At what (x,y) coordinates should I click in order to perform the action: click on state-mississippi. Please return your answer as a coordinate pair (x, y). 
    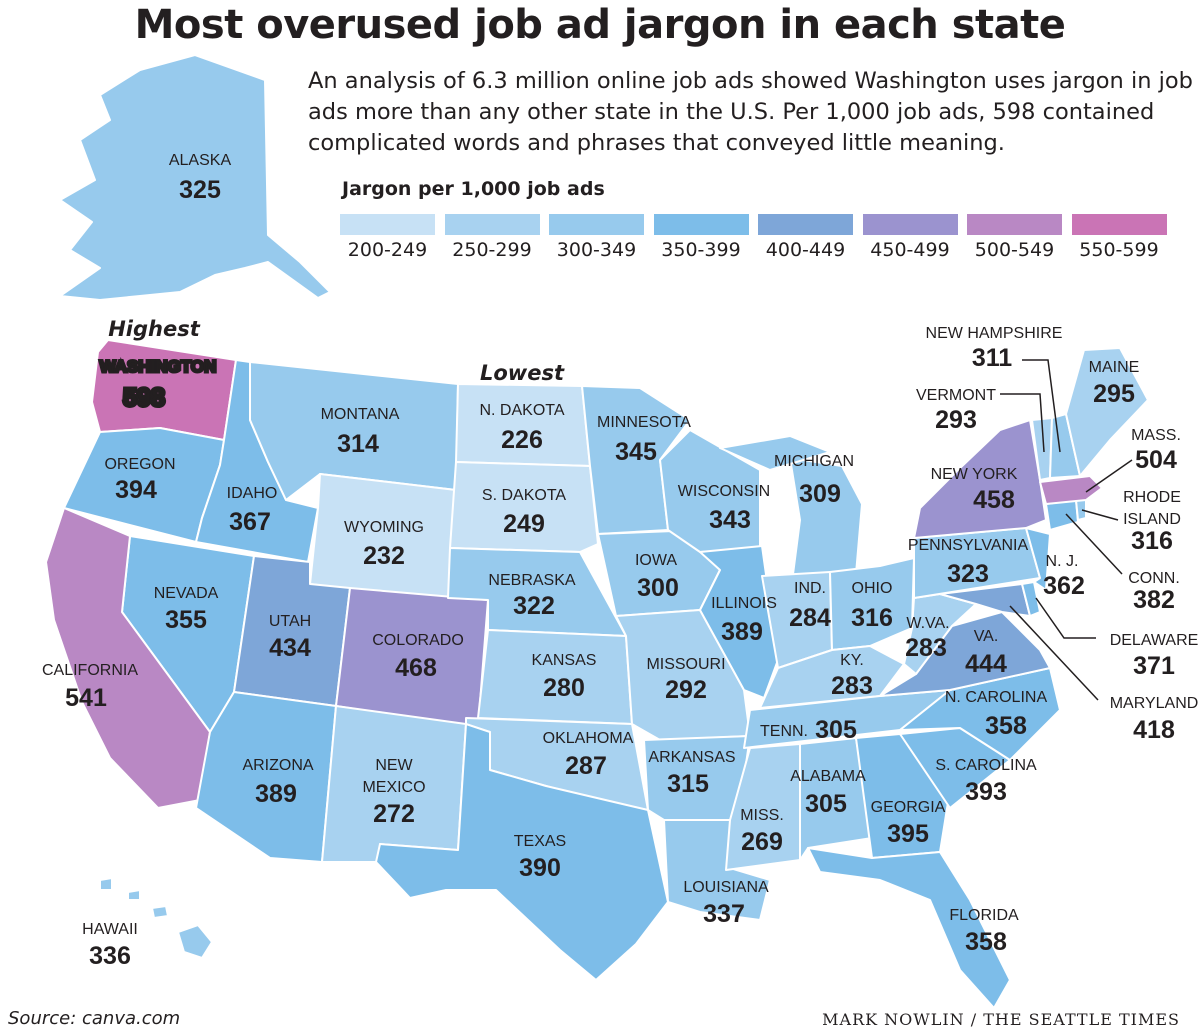
    Looking at the image, I should click on (763, 807).